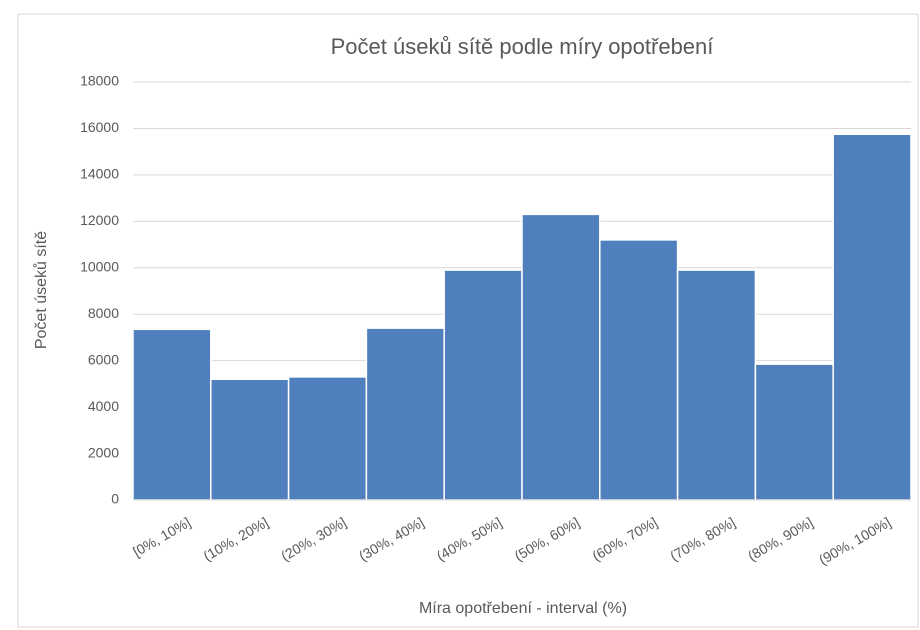 The height and width of the screenshot is (630, 920). What do you see at coordinates (103, 406) in the screenshot?
I see `y-tick-label: 4000` at bounding box center [103, 406].